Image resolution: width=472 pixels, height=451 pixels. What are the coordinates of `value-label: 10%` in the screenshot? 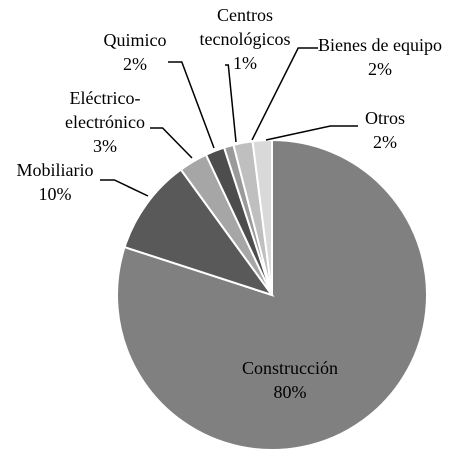 It's located at (55, 194).